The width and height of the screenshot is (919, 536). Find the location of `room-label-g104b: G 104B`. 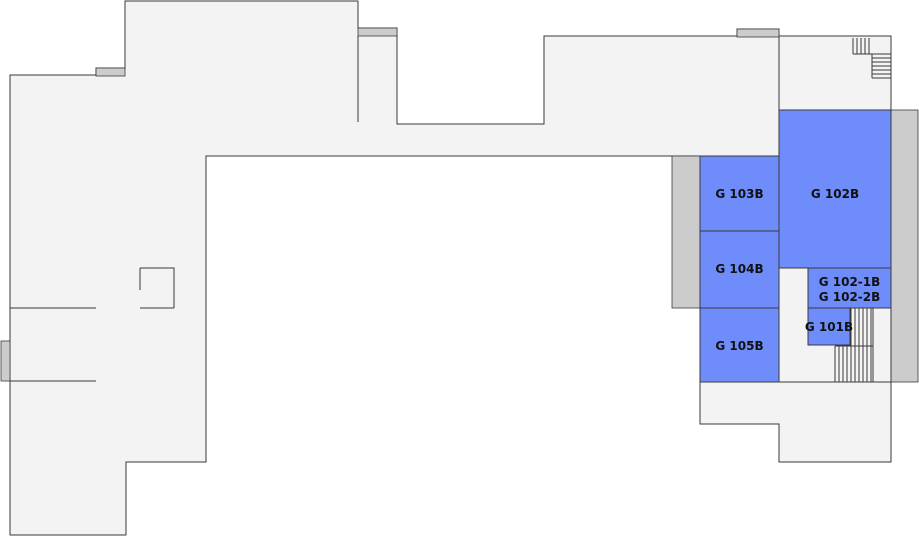

room-label-g104b: G 104B is located at coordinates (739, 269).